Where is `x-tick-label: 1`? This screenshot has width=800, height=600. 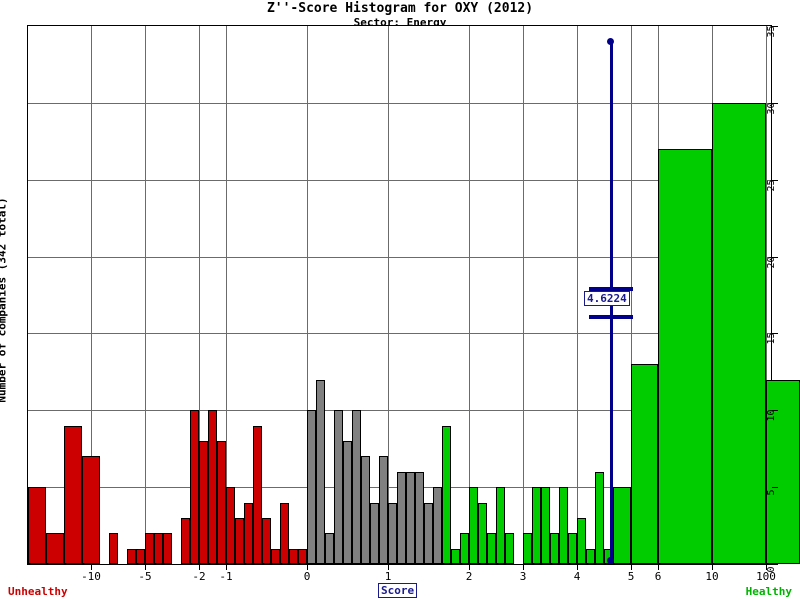 x-tick-label: 1 is located at coordinates (388, 576).